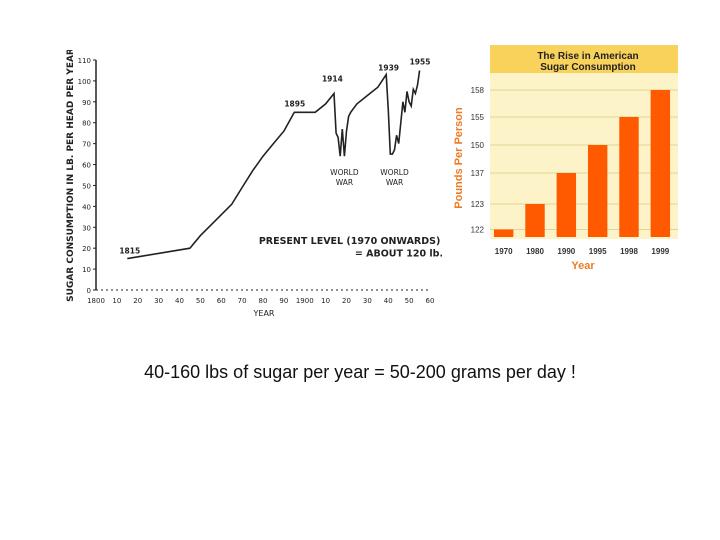 Image resolution: width=720 pixels, height=540 pixels. I want to click on bar-chart-x-tick-label: 1999, so click(660, 251).